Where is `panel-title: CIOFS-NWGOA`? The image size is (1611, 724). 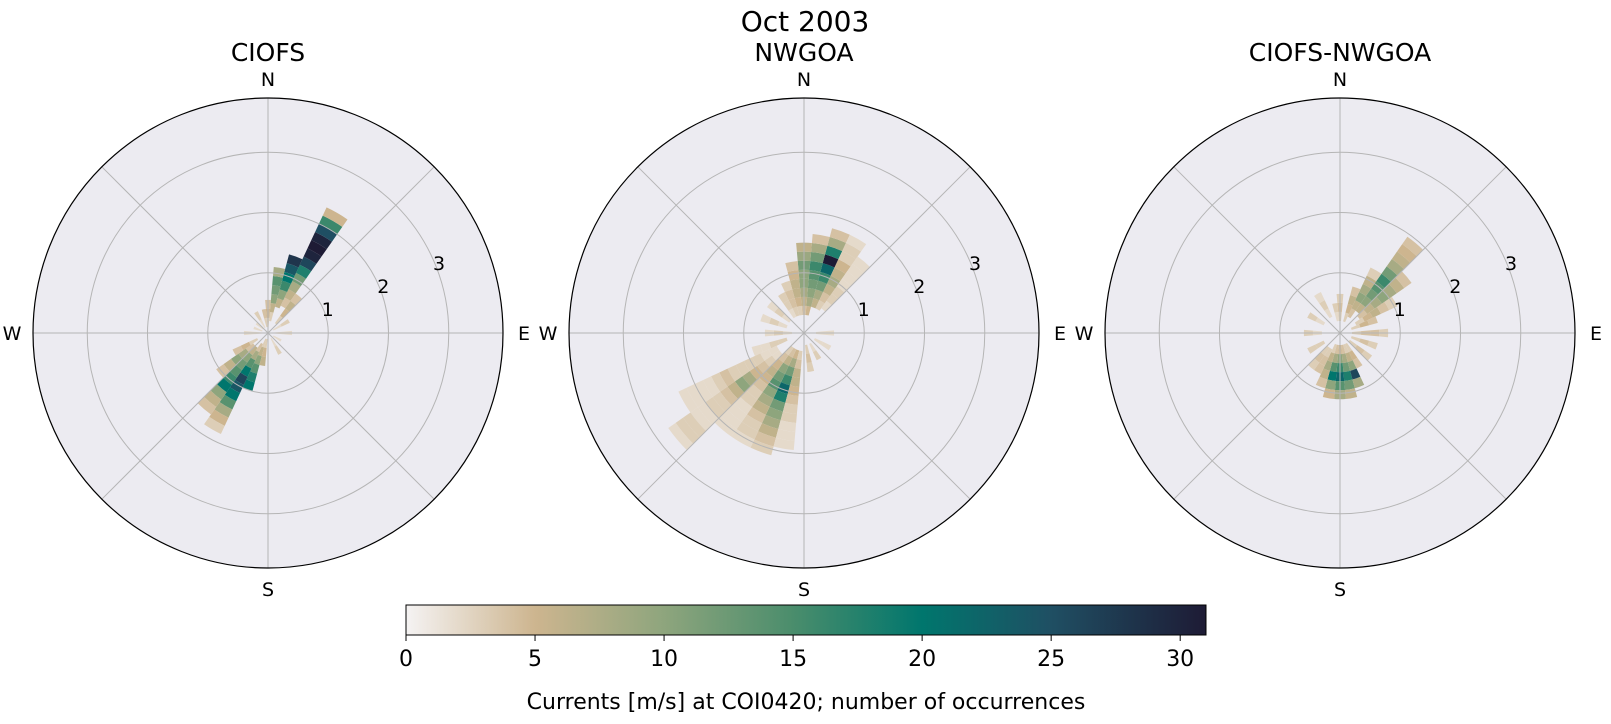 panel-title: CIOFS-NWGOA is located at coordinates (1340, 52).